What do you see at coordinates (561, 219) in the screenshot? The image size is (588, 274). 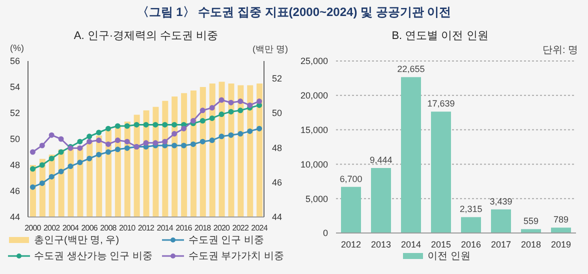 I see `data-label: 789` at bounding box center [561, 219].